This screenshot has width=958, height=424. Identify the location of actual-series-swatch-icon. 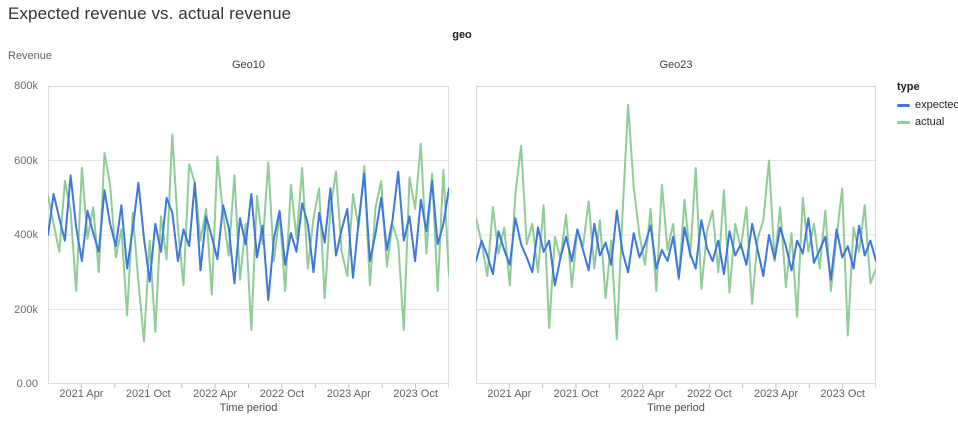
(903, 122).